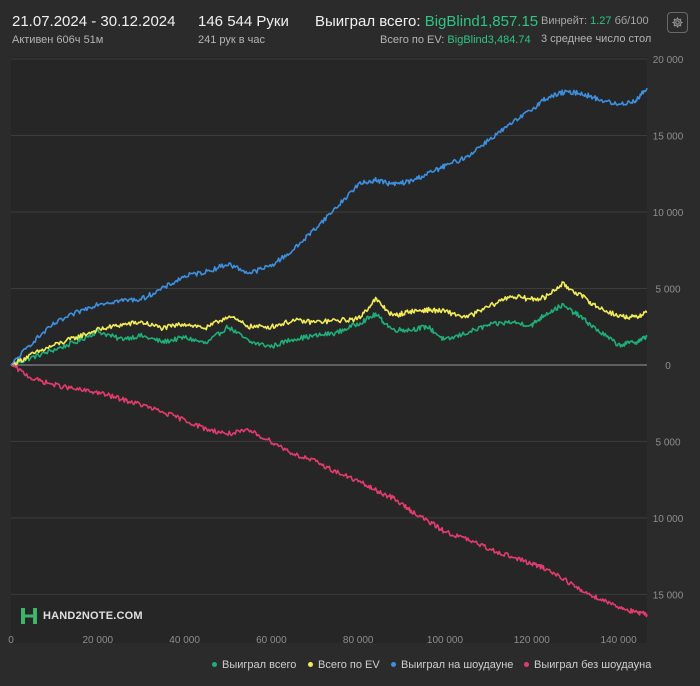  I want to click on y-tick-label: 0, so click(668, 366).